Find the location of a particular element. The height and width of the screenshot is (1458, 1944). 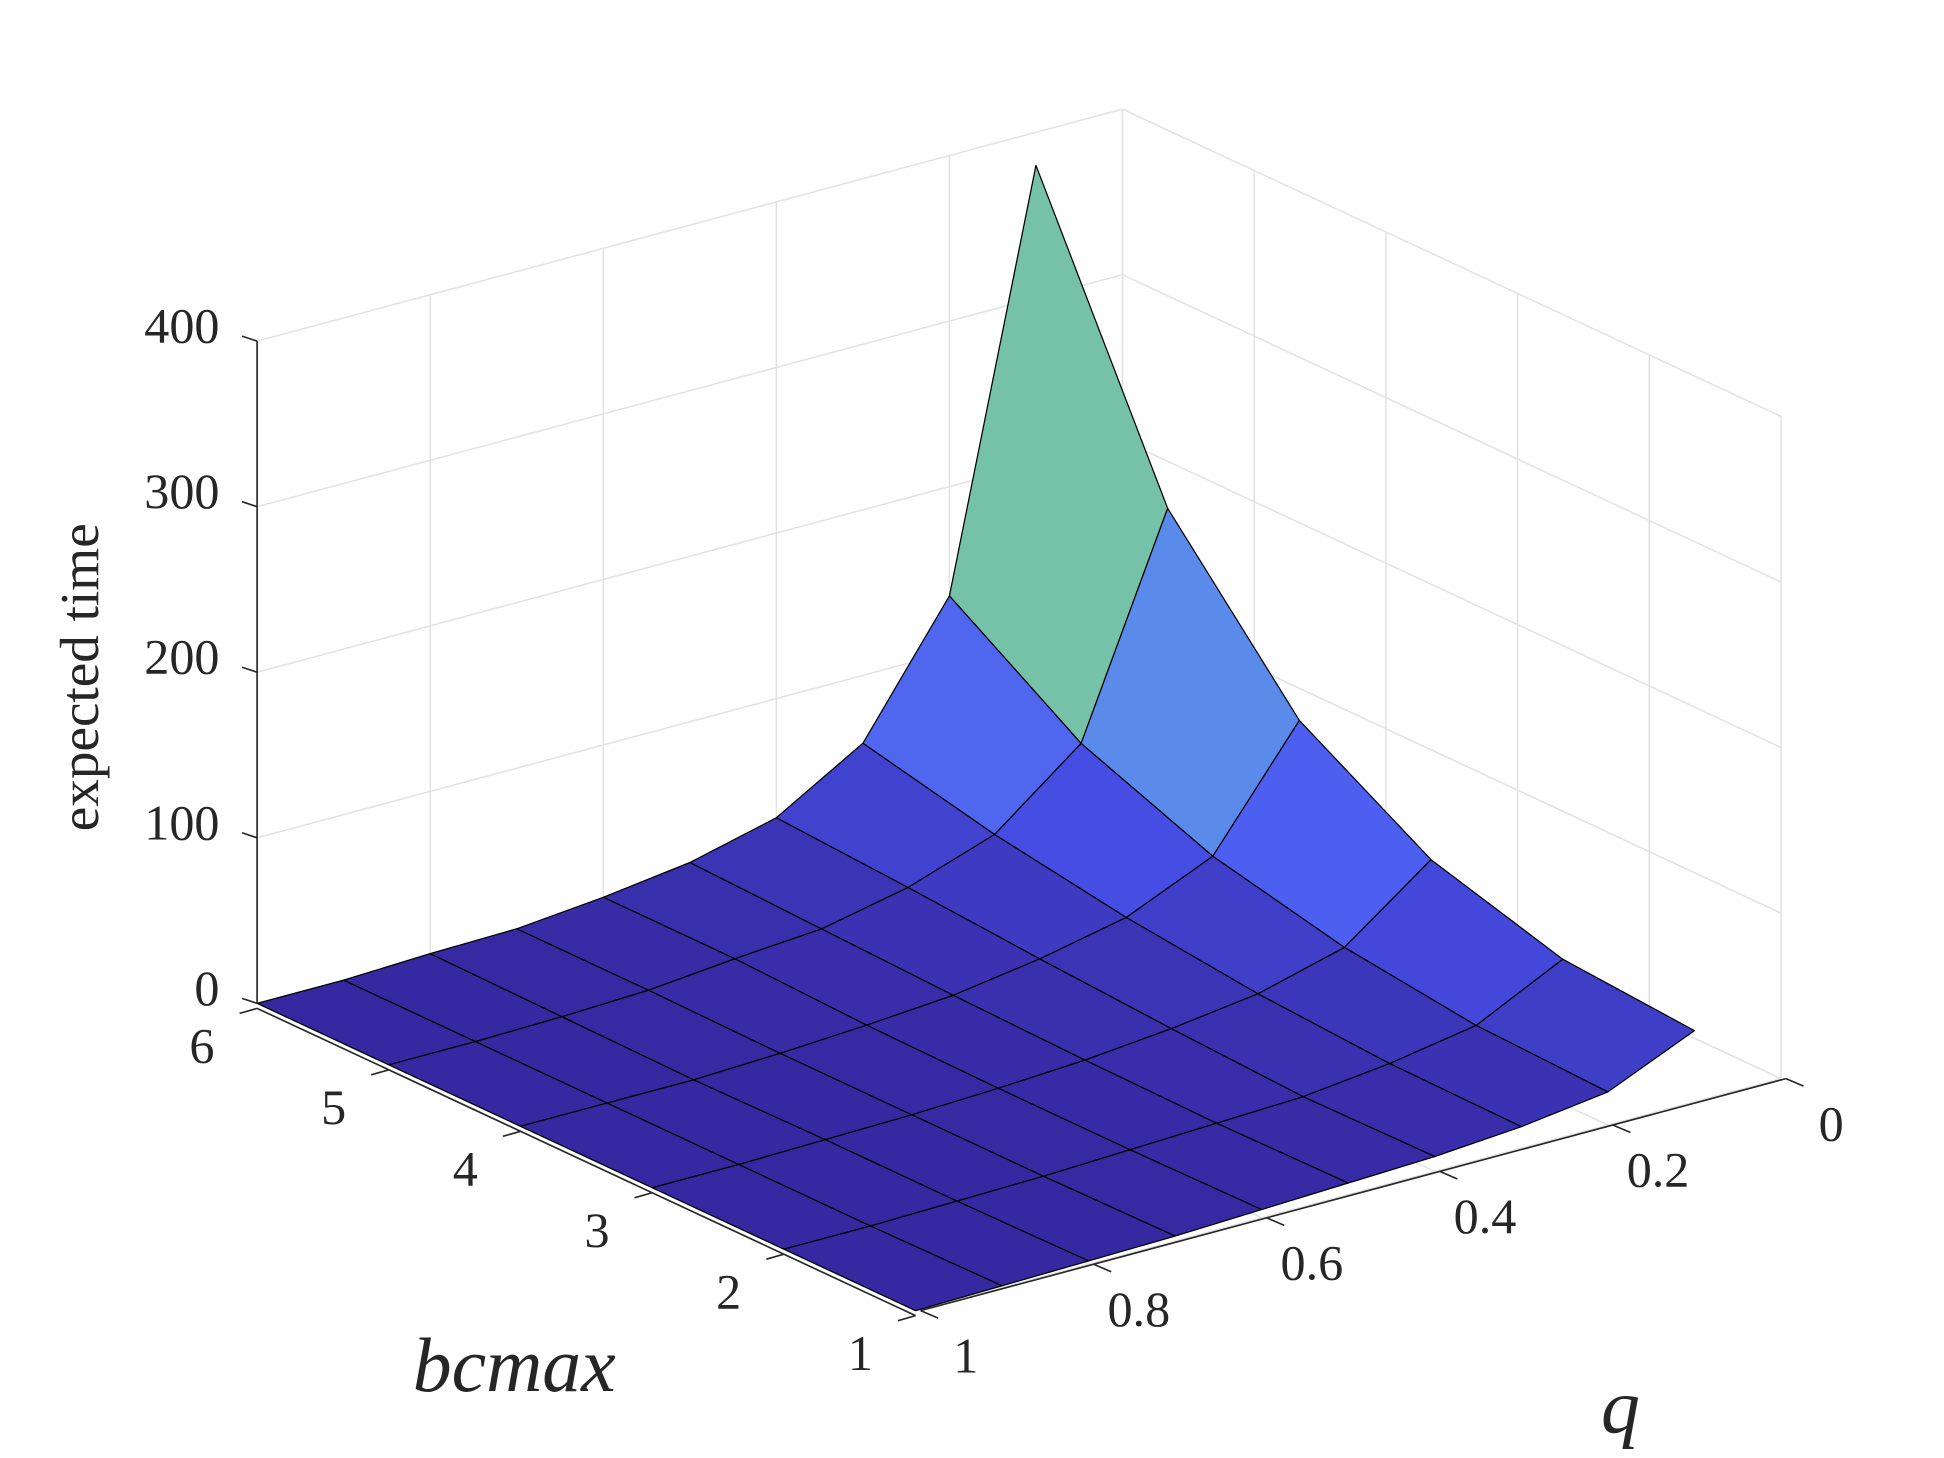

x-tick-label: 0.2 is located at coordinates (1658, 1170).